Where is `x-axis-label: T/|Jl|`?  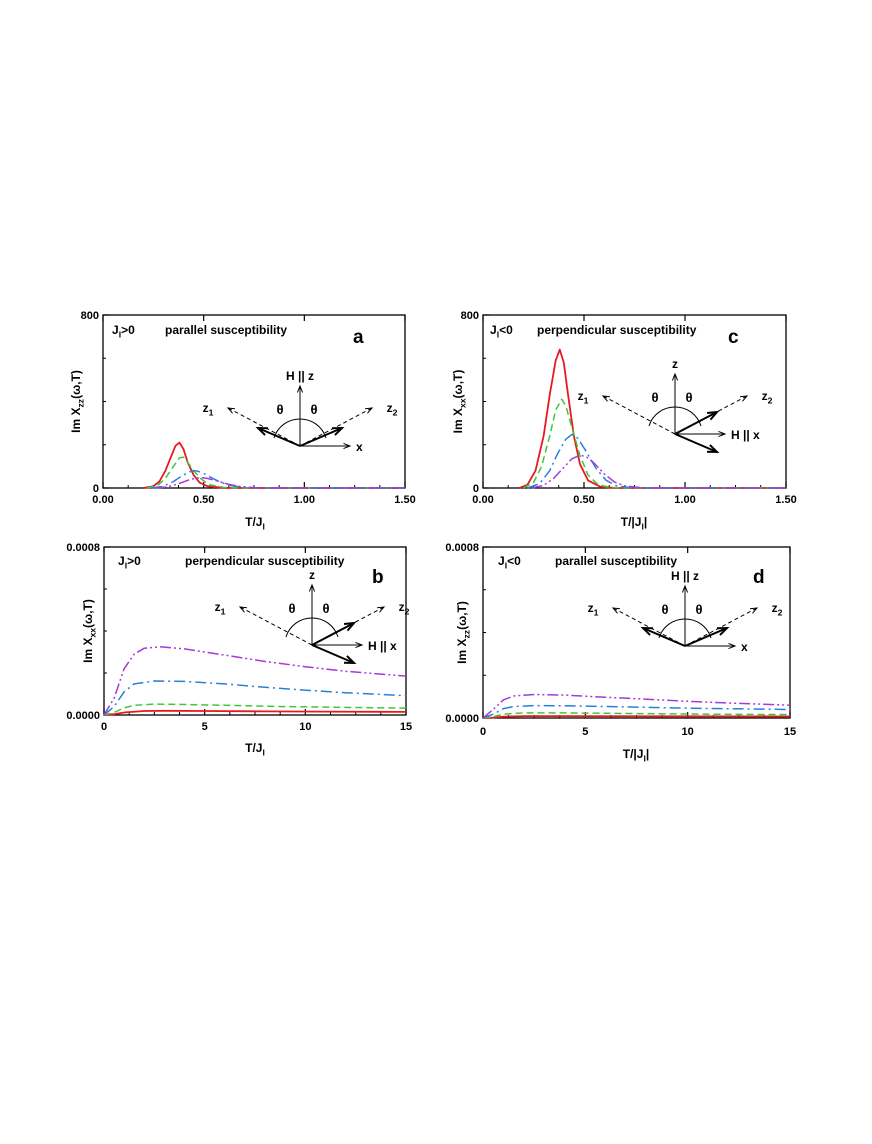 x-axis-label: T/|Jl| is located at coordinates (636, 755).